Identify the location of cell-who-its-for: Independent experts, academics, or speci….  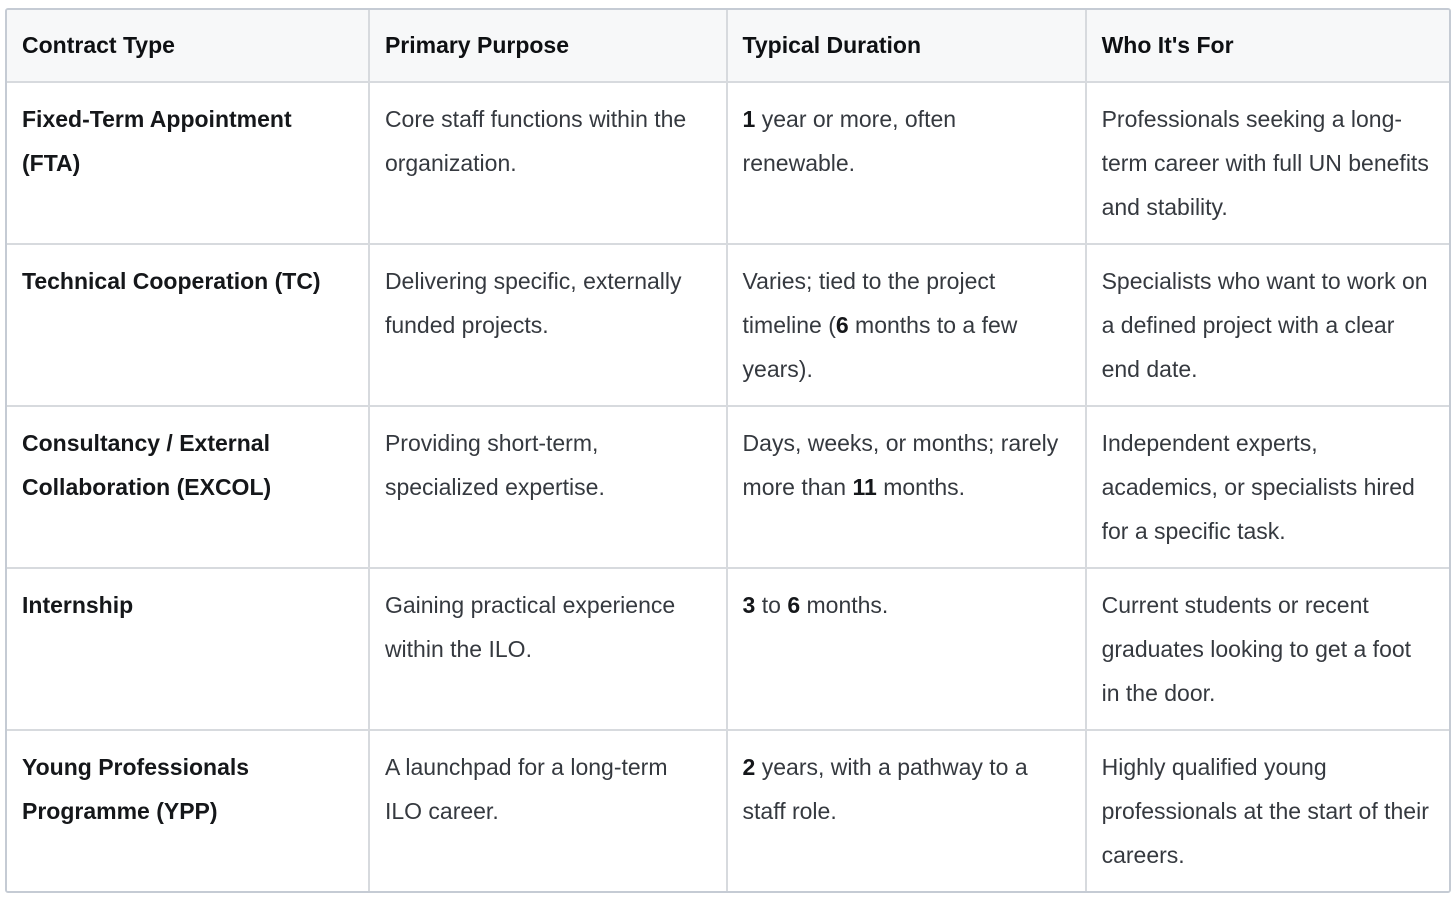
(1267, 487).